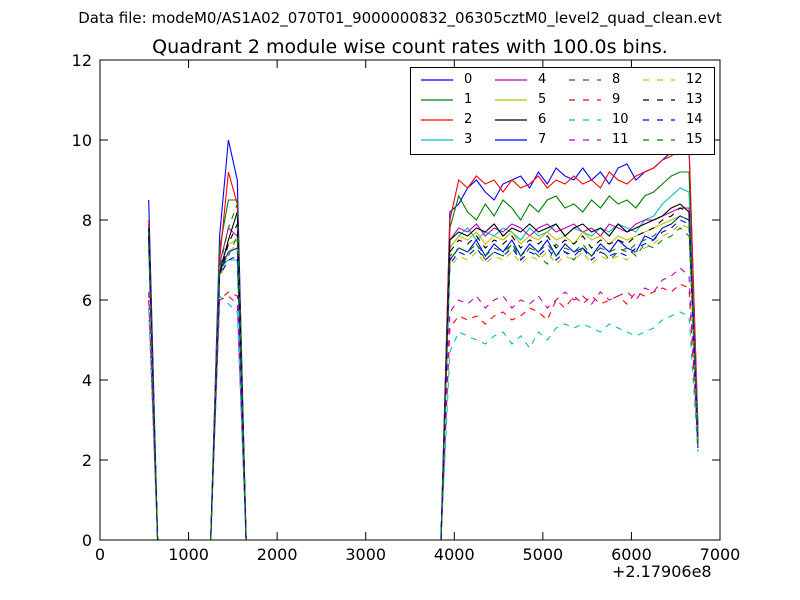 This screenshot has height=600, width=800. I want to click on legend-label: 13, so click(694, 99).